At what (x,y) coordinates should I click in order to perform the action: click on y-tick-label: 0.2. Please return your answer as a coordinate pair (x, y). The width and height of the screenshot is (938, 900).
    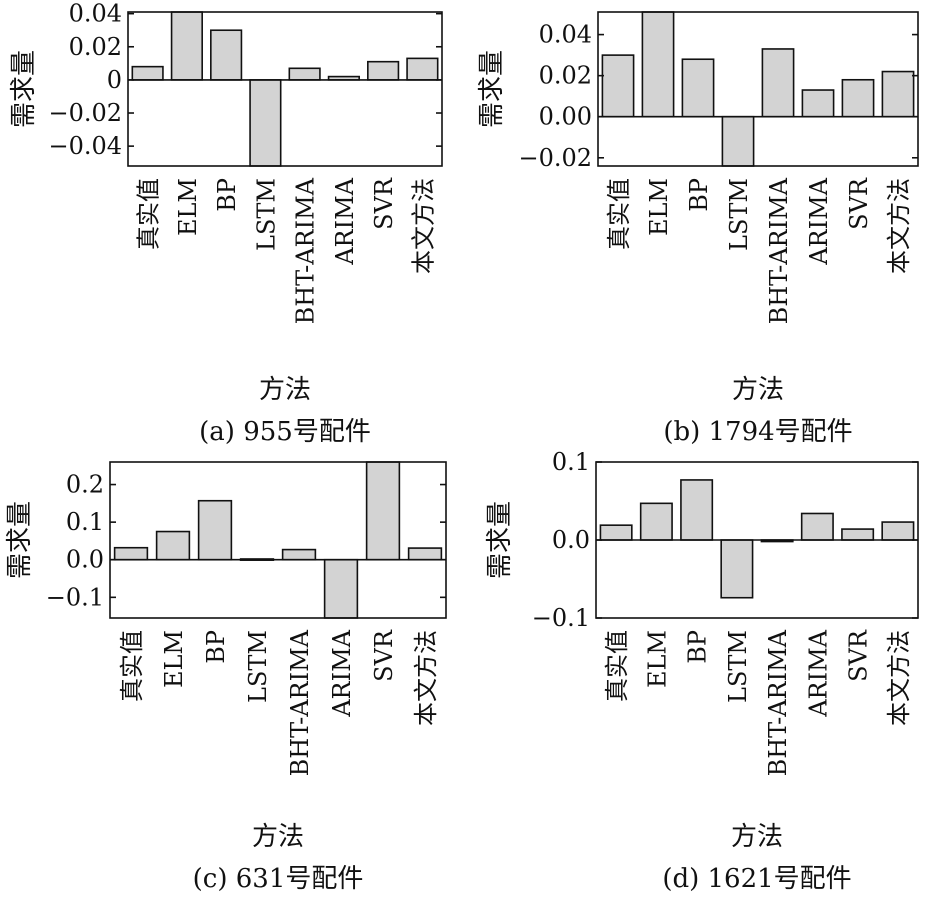
    Looking at the image, I should click on (85, 485).